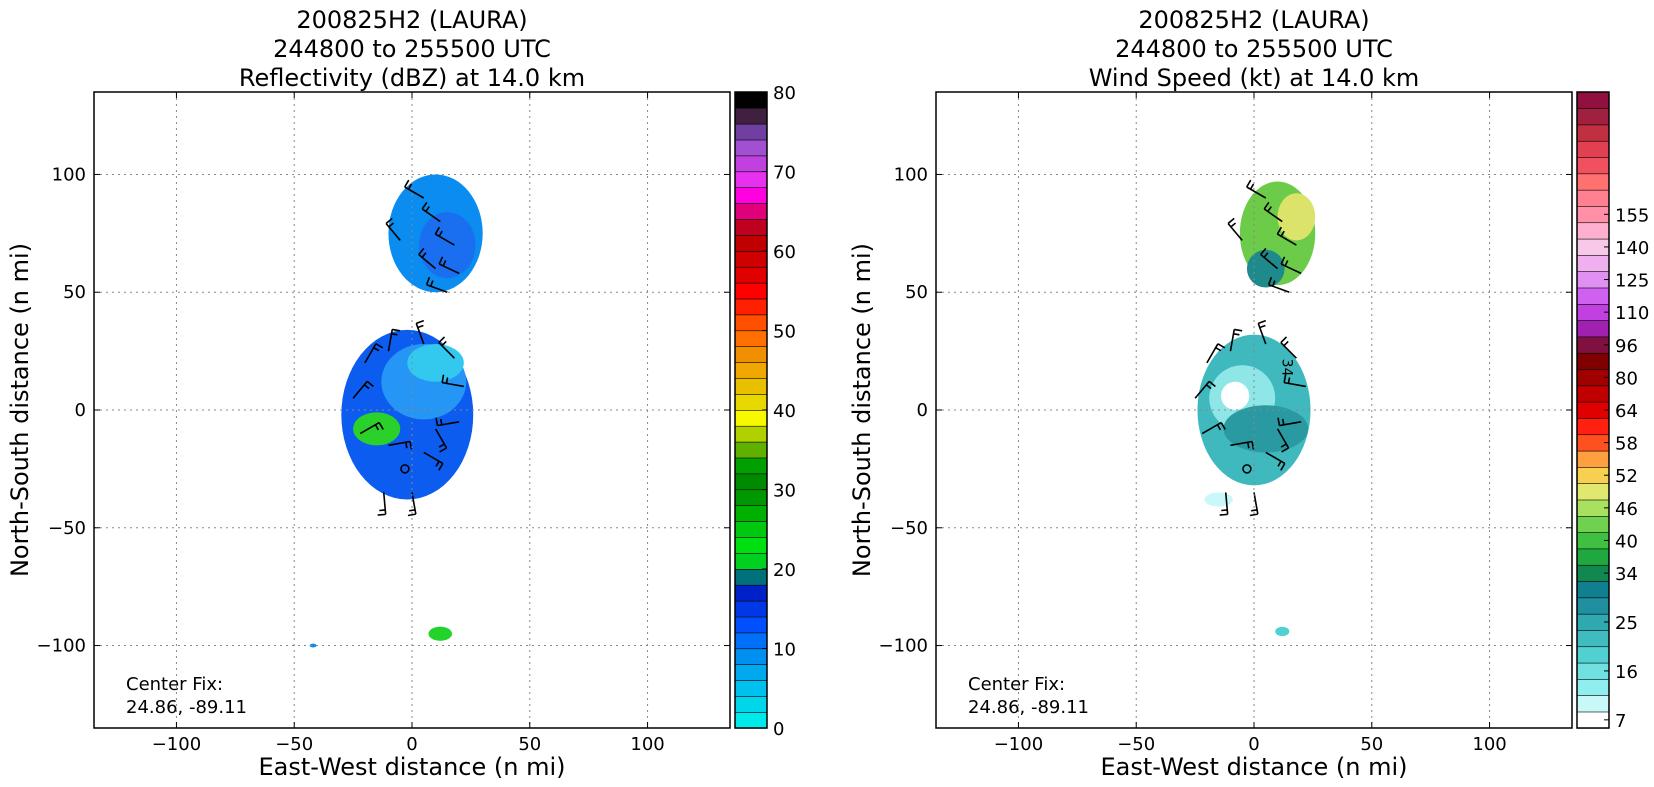 Image resolution: width=1654 pixels, height=787 pixels. I want to click on colorbar-tick-label: 70, so click(784, 173).